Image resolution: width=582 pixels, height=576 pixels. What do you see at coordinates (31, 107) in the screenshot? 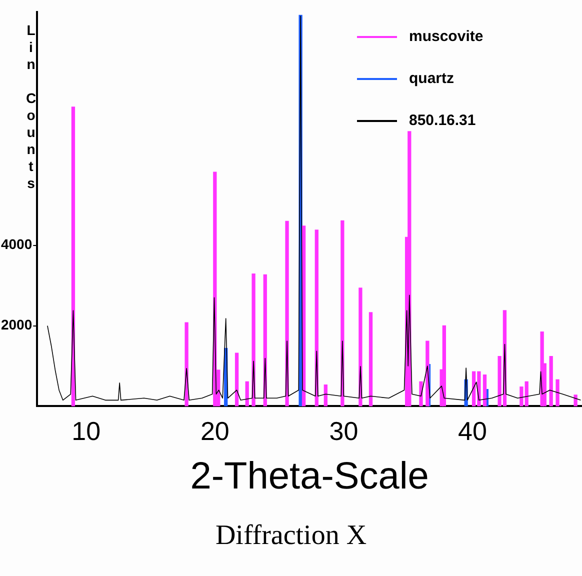
I see `y-axis-title: Lin Counts` at bounding box center [31, 107].